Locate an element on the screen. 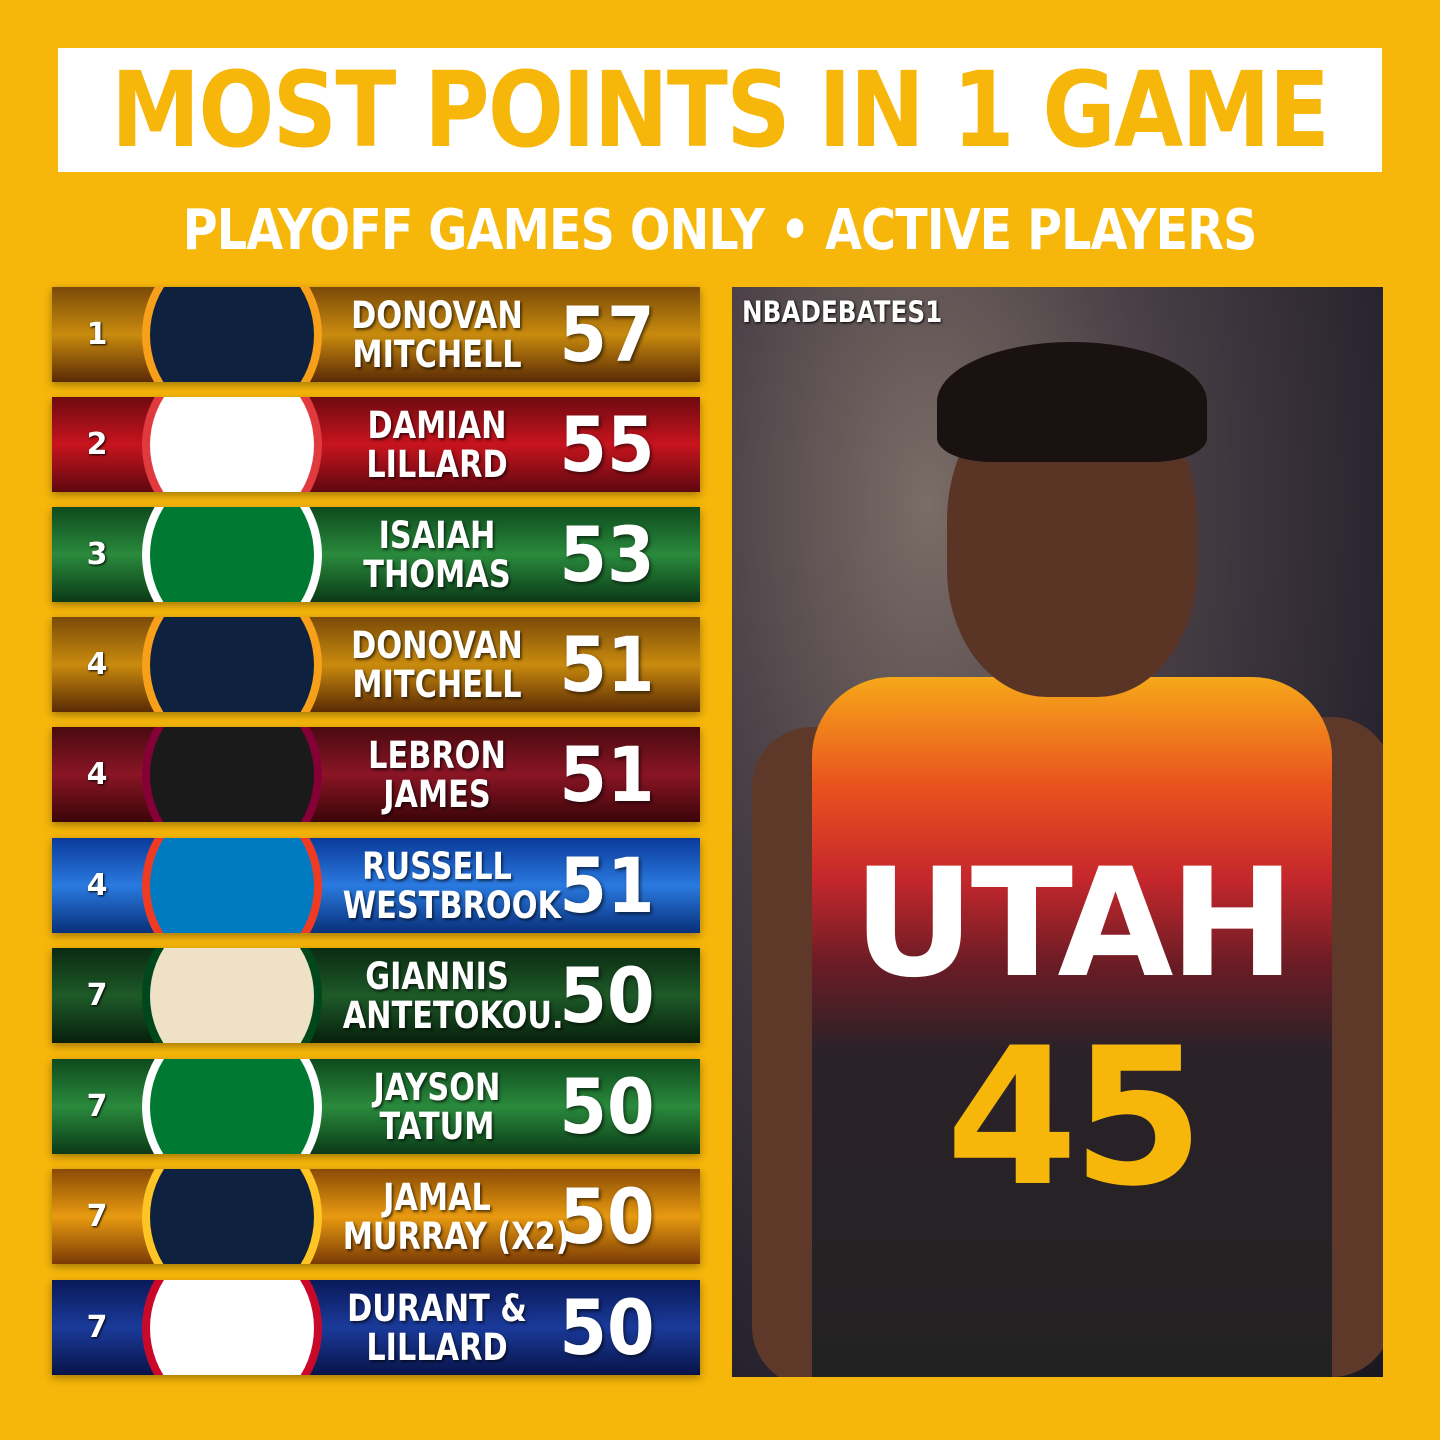 The image size is (1440, 1440). player-name-line1: GIANNIS is located at coordinates (437, 976).